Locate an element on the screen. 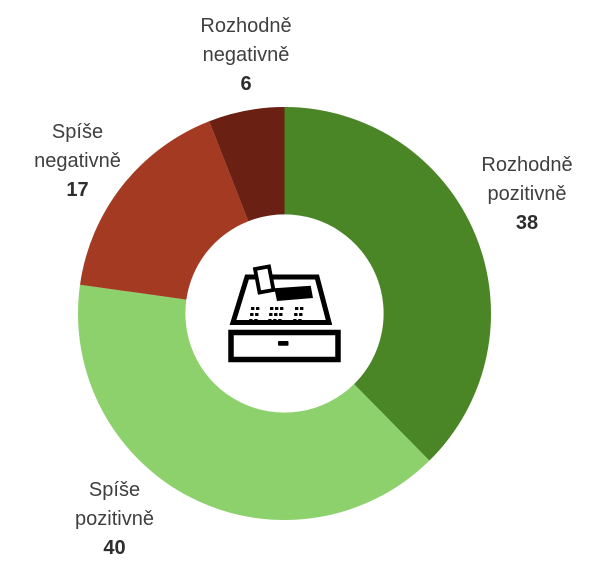 The height and width of the screenshot is (586, 600). pie-slice-spise-negativne is located at coordinates (164, 210).